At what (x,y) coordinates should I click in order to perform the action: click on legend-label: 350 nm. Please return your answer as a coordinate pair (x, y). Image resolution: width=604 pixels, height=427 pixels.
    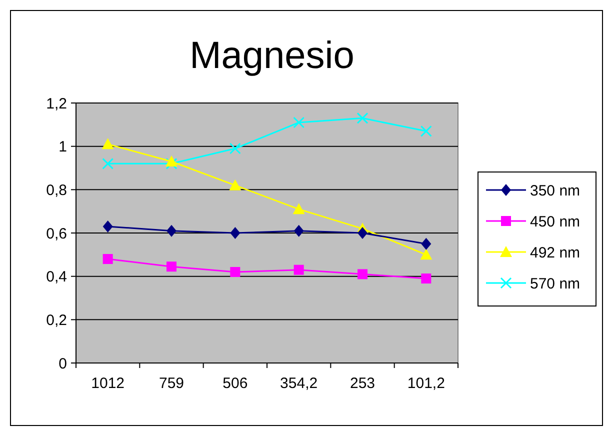
    Looking at the image, I should click on (555, 191).